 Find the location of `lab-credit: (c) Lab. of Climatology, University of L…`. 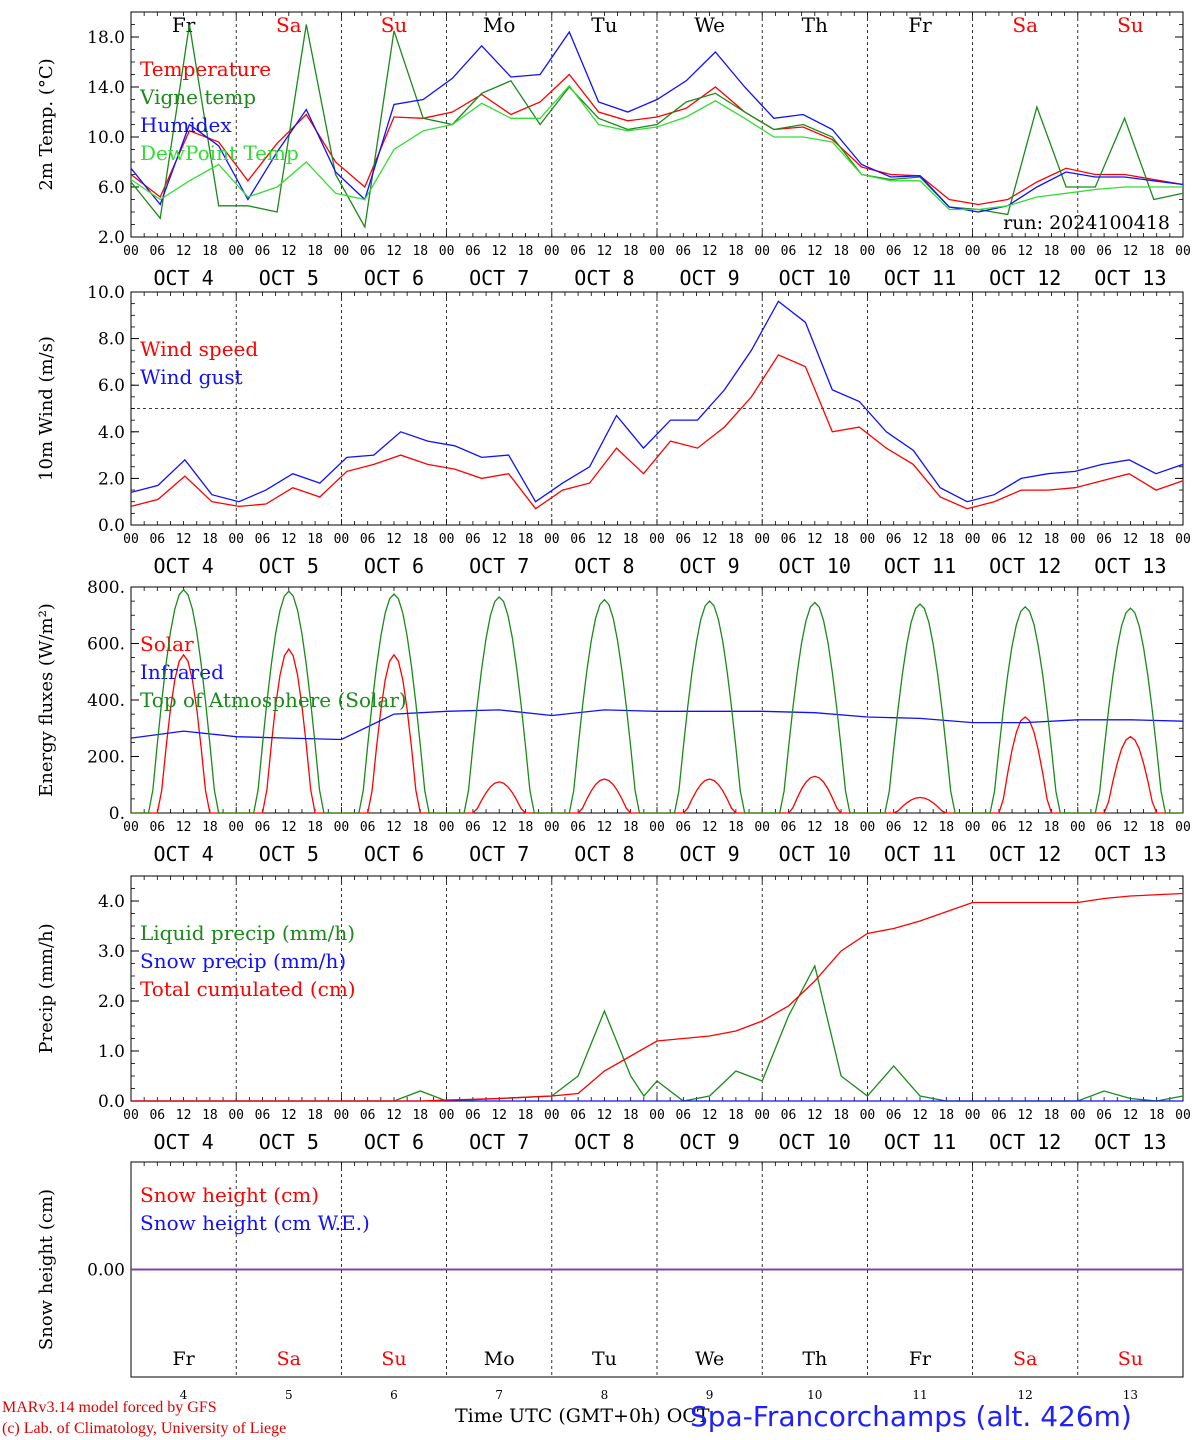

lab-credit: (c) Lab. of Climatology, University of L… is located at coordinates (144, 1428).